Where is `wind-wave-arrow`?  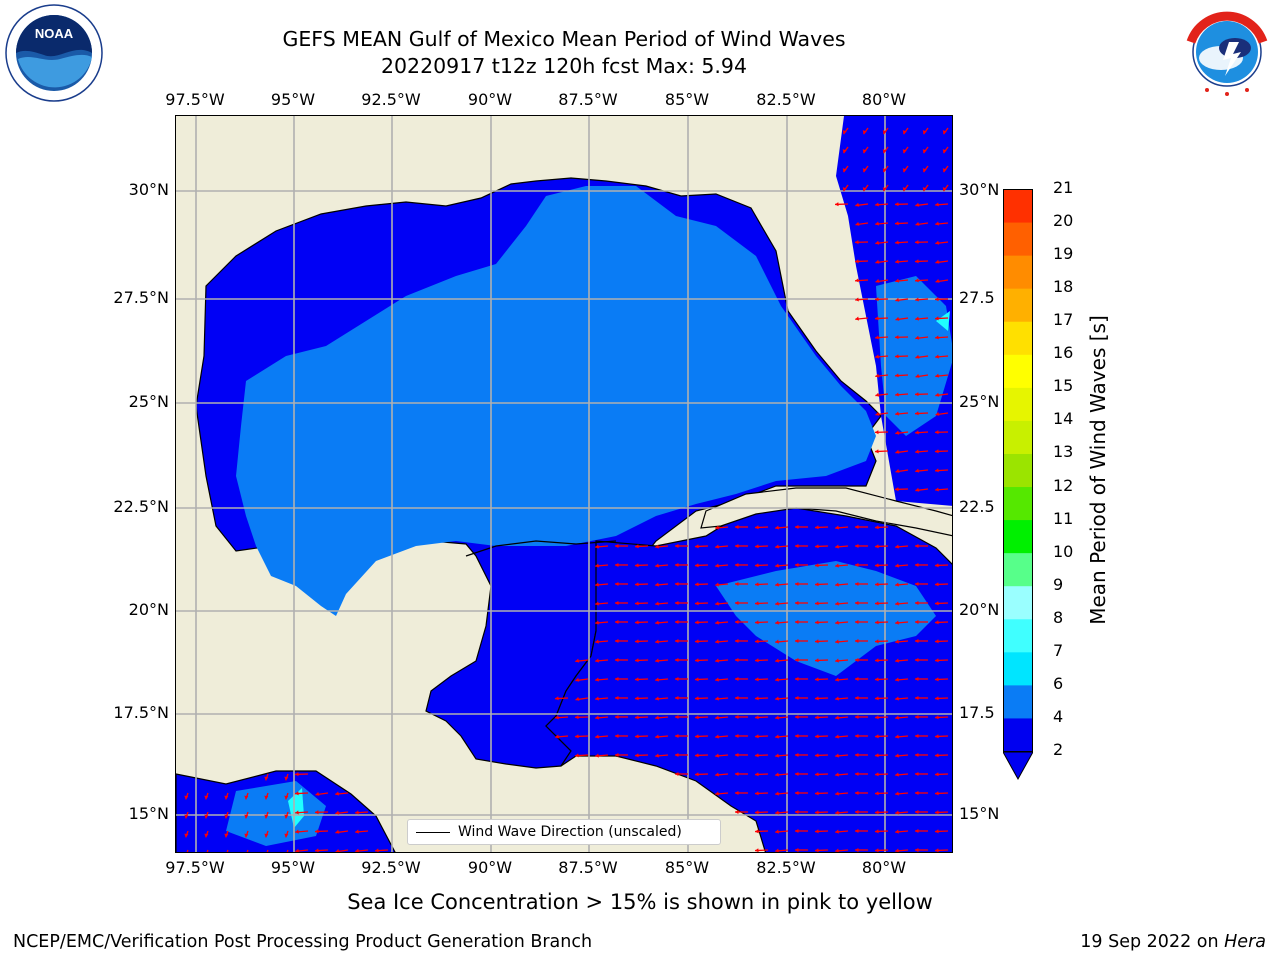
wind-wave-arrow is located at coordinates (247, 850).